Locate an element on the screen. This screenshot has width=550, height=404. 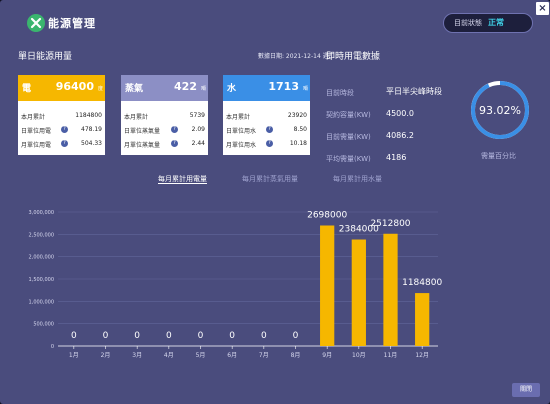
card-header: 蒸氣 422 噸 is located at coordinates (164, 88).